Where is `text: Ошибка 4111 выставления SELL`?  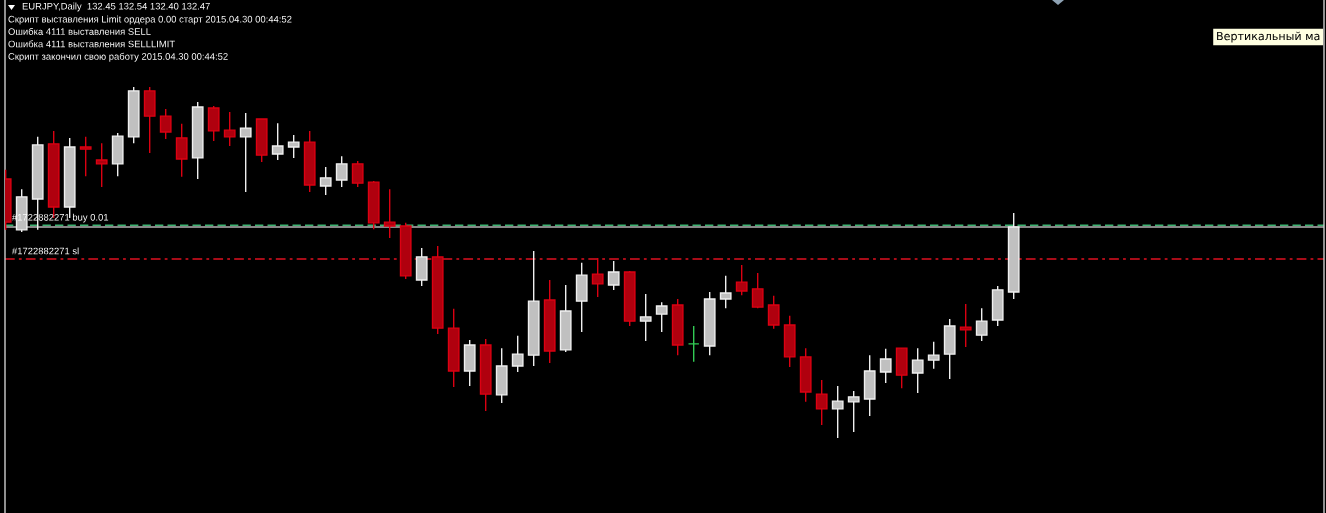
text: Ошибка 4111 выставления SELL is located at coordinates (79, 31).